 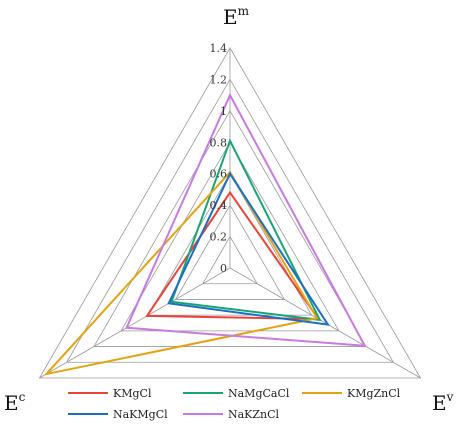 What do you see at coordinates (254, 414) in the screenshot?
I see `legend-label-NaKZnCl: NaKZnCl` at bounding box center [254, 414].